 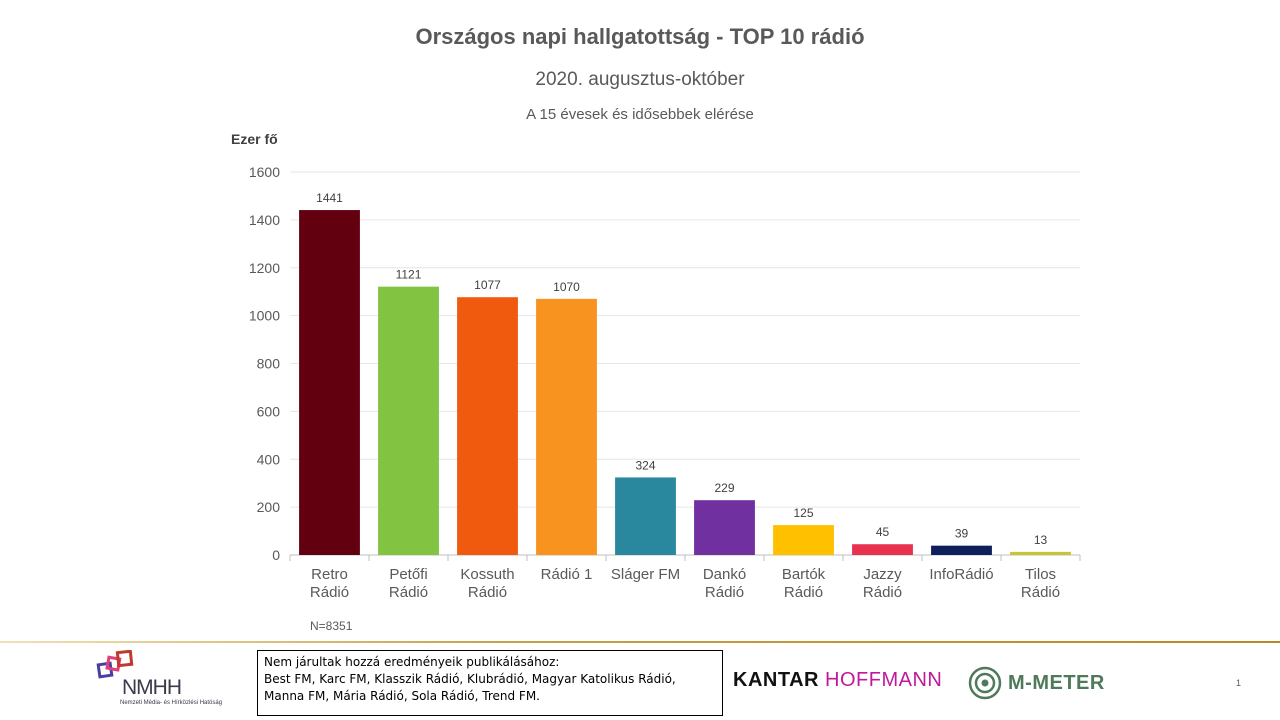 What do you see at coordinates (269, 411) in the screenshot?
I see `y-tick-label: 600` at bounding box center [269, 411].